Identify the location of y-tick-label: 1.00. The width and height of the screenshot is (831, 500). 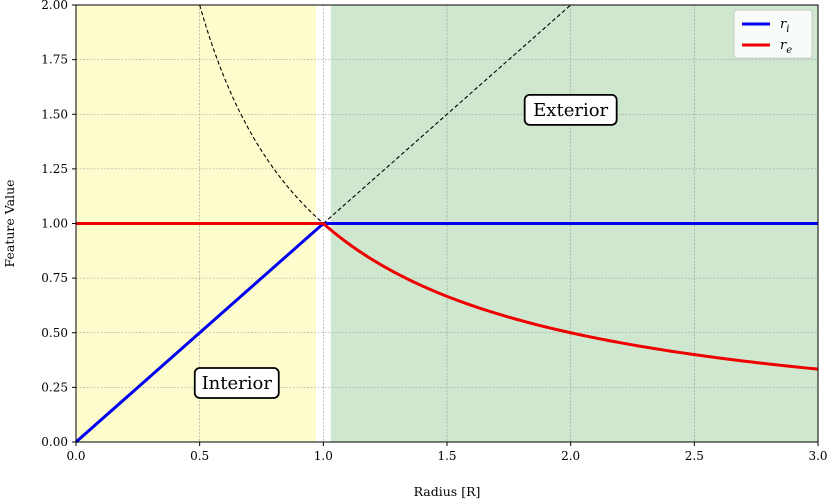
(54, 224).